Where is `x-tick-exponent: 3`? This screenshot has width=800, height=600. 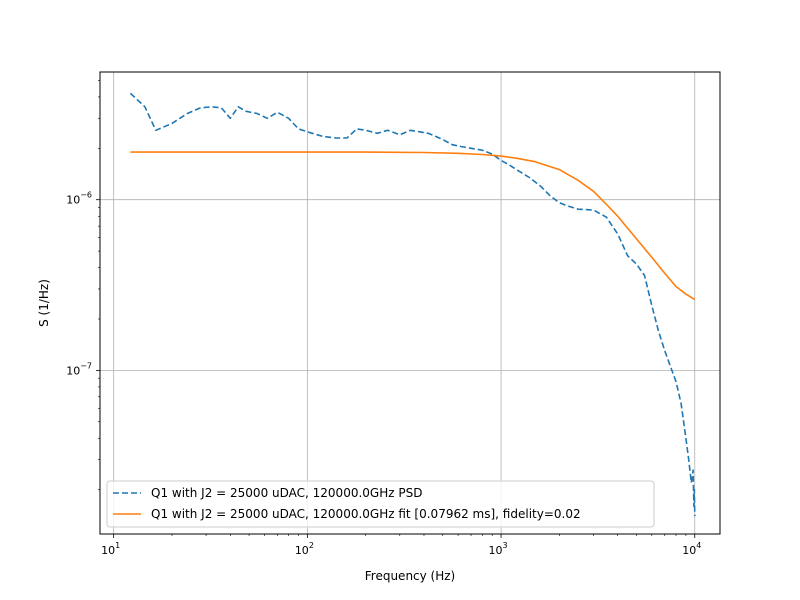
x-tick-exponent: 3 is located at coordinates (505, 545).